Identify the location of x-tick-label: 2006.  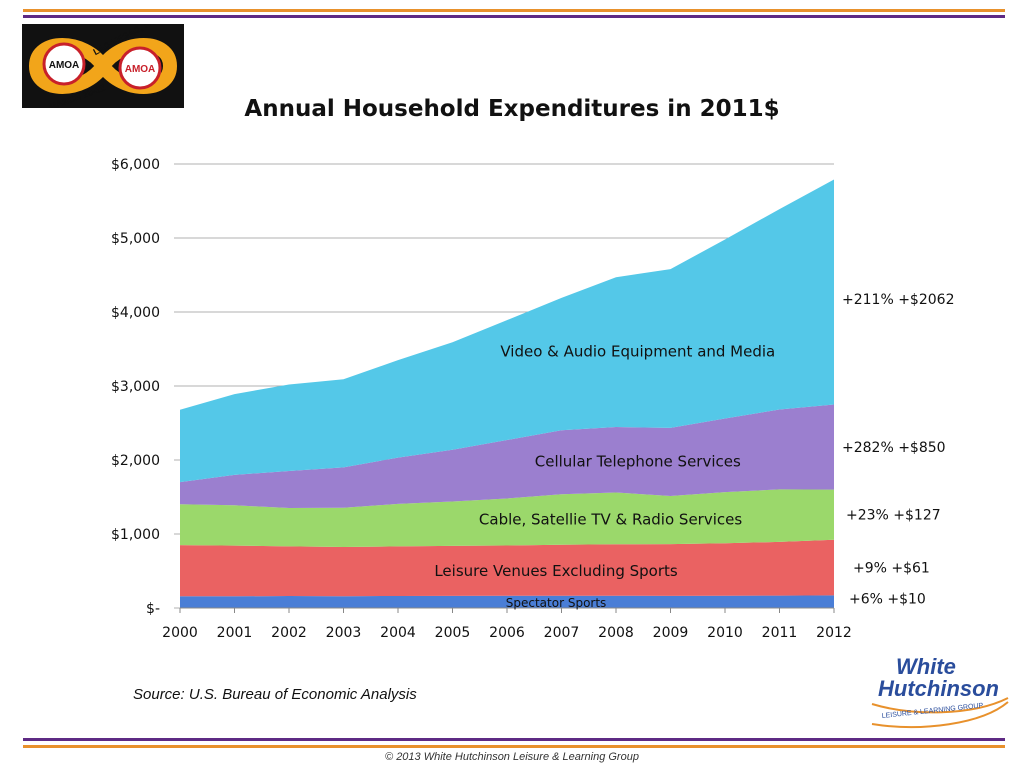
(507, 633).